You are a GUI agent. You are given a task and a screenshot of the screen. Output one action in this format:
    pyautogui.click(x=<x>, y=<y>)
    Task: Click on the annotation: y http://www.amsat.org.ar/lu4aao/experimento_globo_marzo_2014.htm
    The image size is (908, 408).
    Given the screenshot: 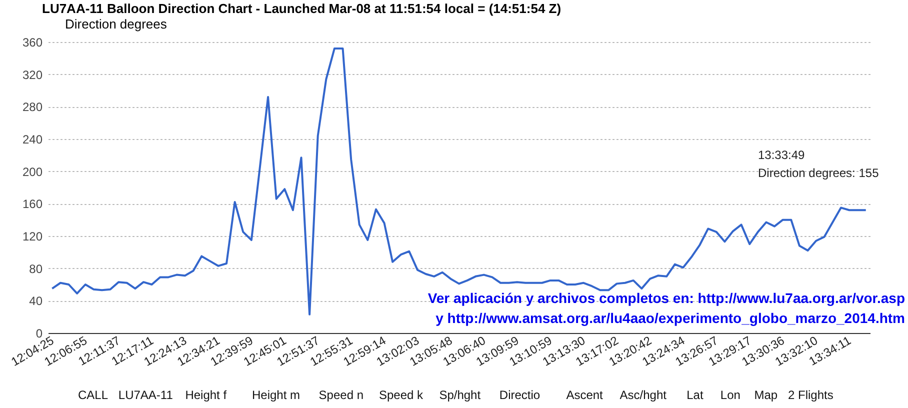 What is the action you would take?
    pyautogui.click(x=670, y=318)
    